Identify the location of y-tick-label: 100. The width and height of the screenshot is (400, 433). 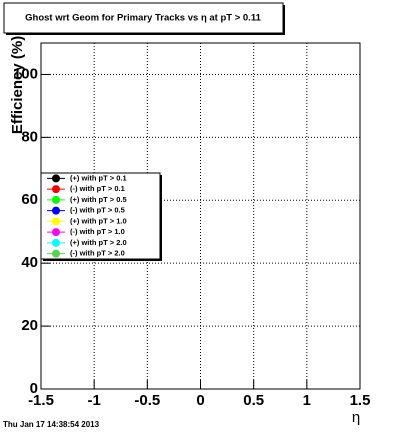
(25, 73).